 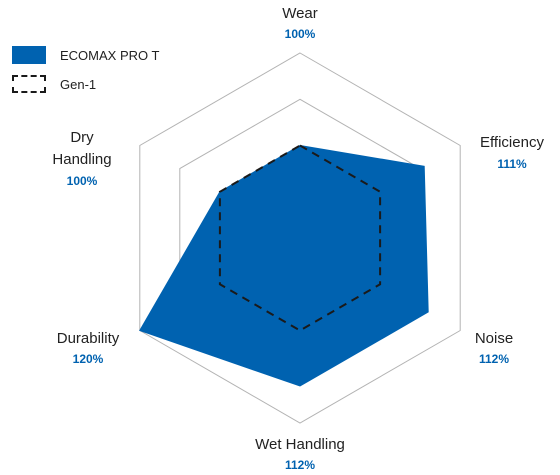 What do you see at coordinates (78, 84) in the screenshot?
I see `legend-label: Gen-1` at bounding box center [78, 84].